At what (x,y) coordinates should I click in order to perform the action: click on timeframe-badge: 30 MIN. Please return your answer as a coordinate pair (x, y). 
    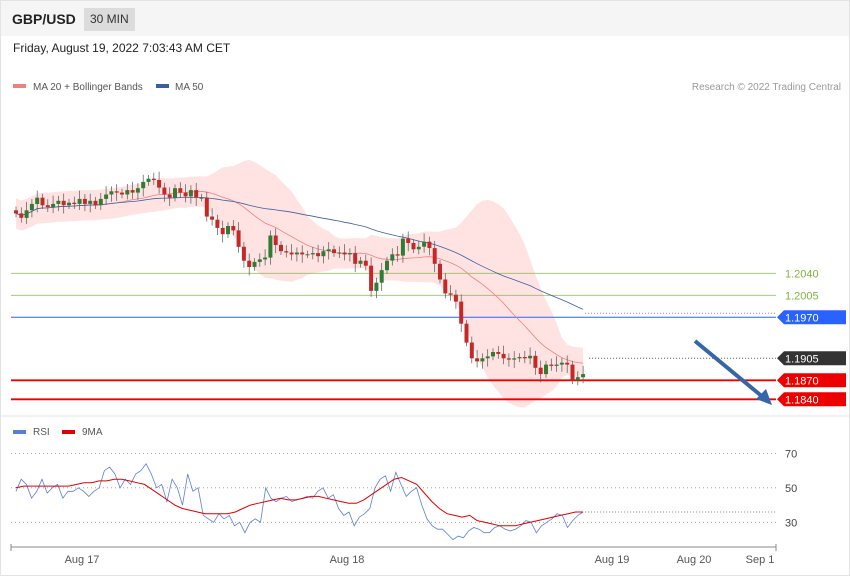
    Looking at the image, I should click on (109, 19).